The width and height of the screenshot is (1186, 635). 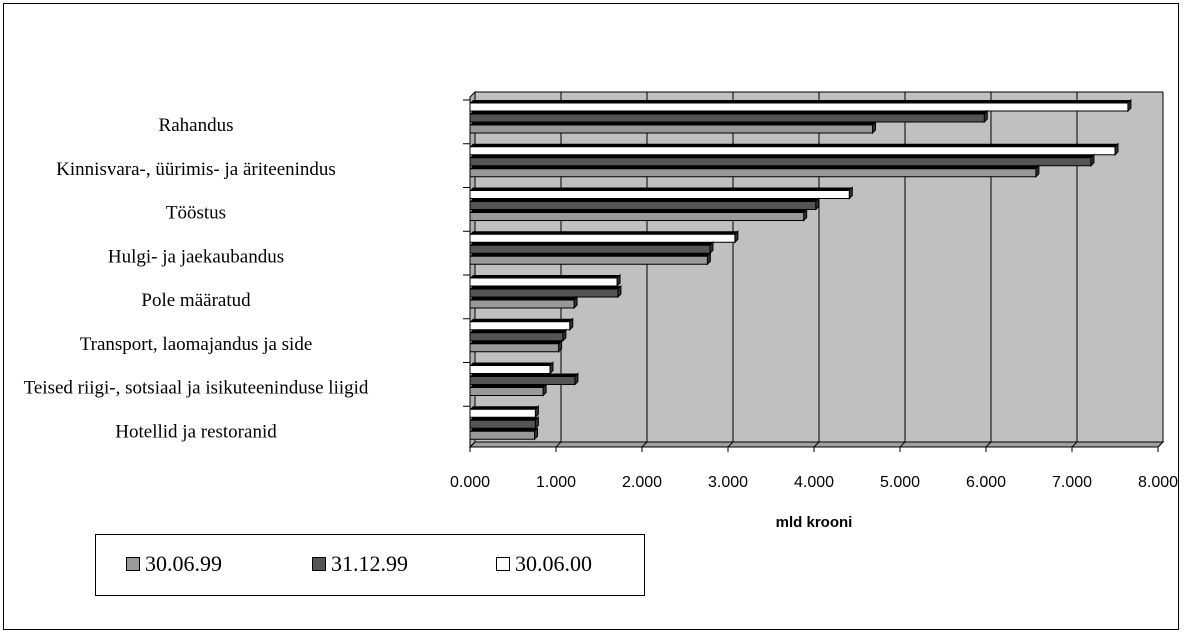 I want to click on legend: 30.06.99 31.12.99 30.06.00, so click(x=370, y=565).